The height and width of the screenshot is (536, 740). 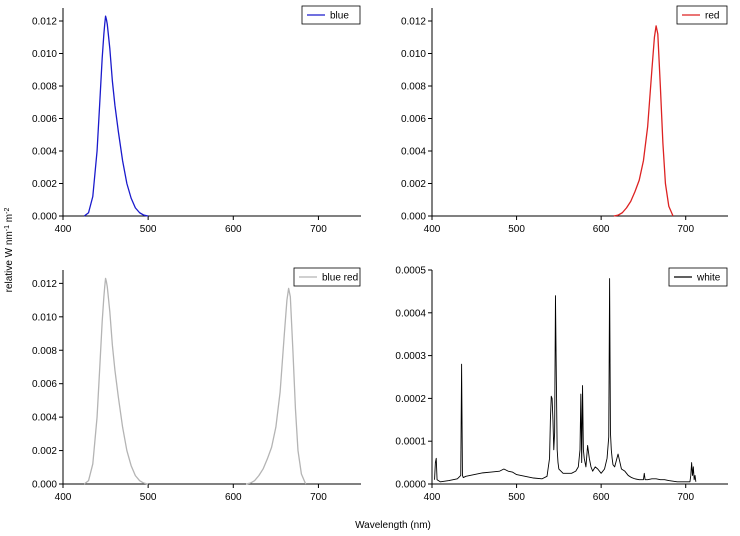 I want to click on legend: white, so click(x=698, y=277).